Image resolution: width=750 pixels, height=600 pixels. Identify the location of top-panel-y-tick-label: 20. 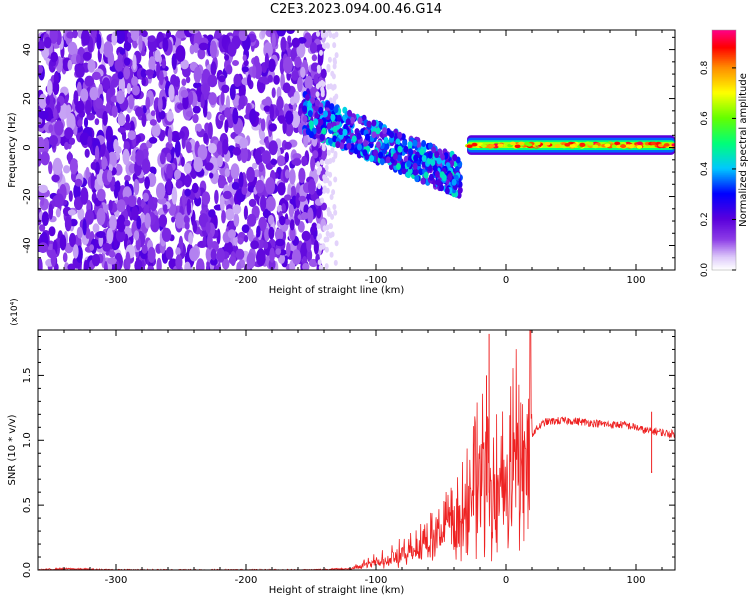
(27, 98).